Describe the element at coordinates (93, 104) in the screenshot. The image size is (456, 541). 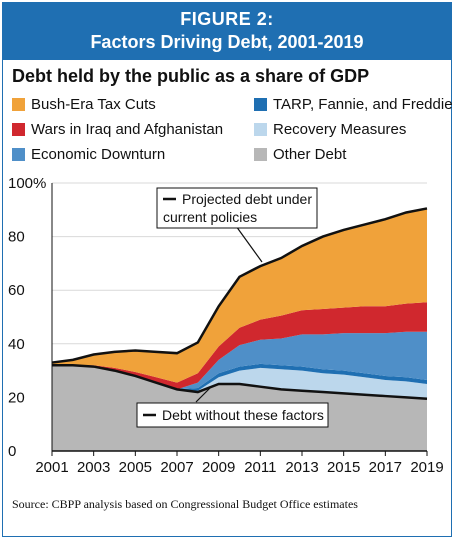
I see `legend-label: Bush-Era Tax Cuts` at that location.